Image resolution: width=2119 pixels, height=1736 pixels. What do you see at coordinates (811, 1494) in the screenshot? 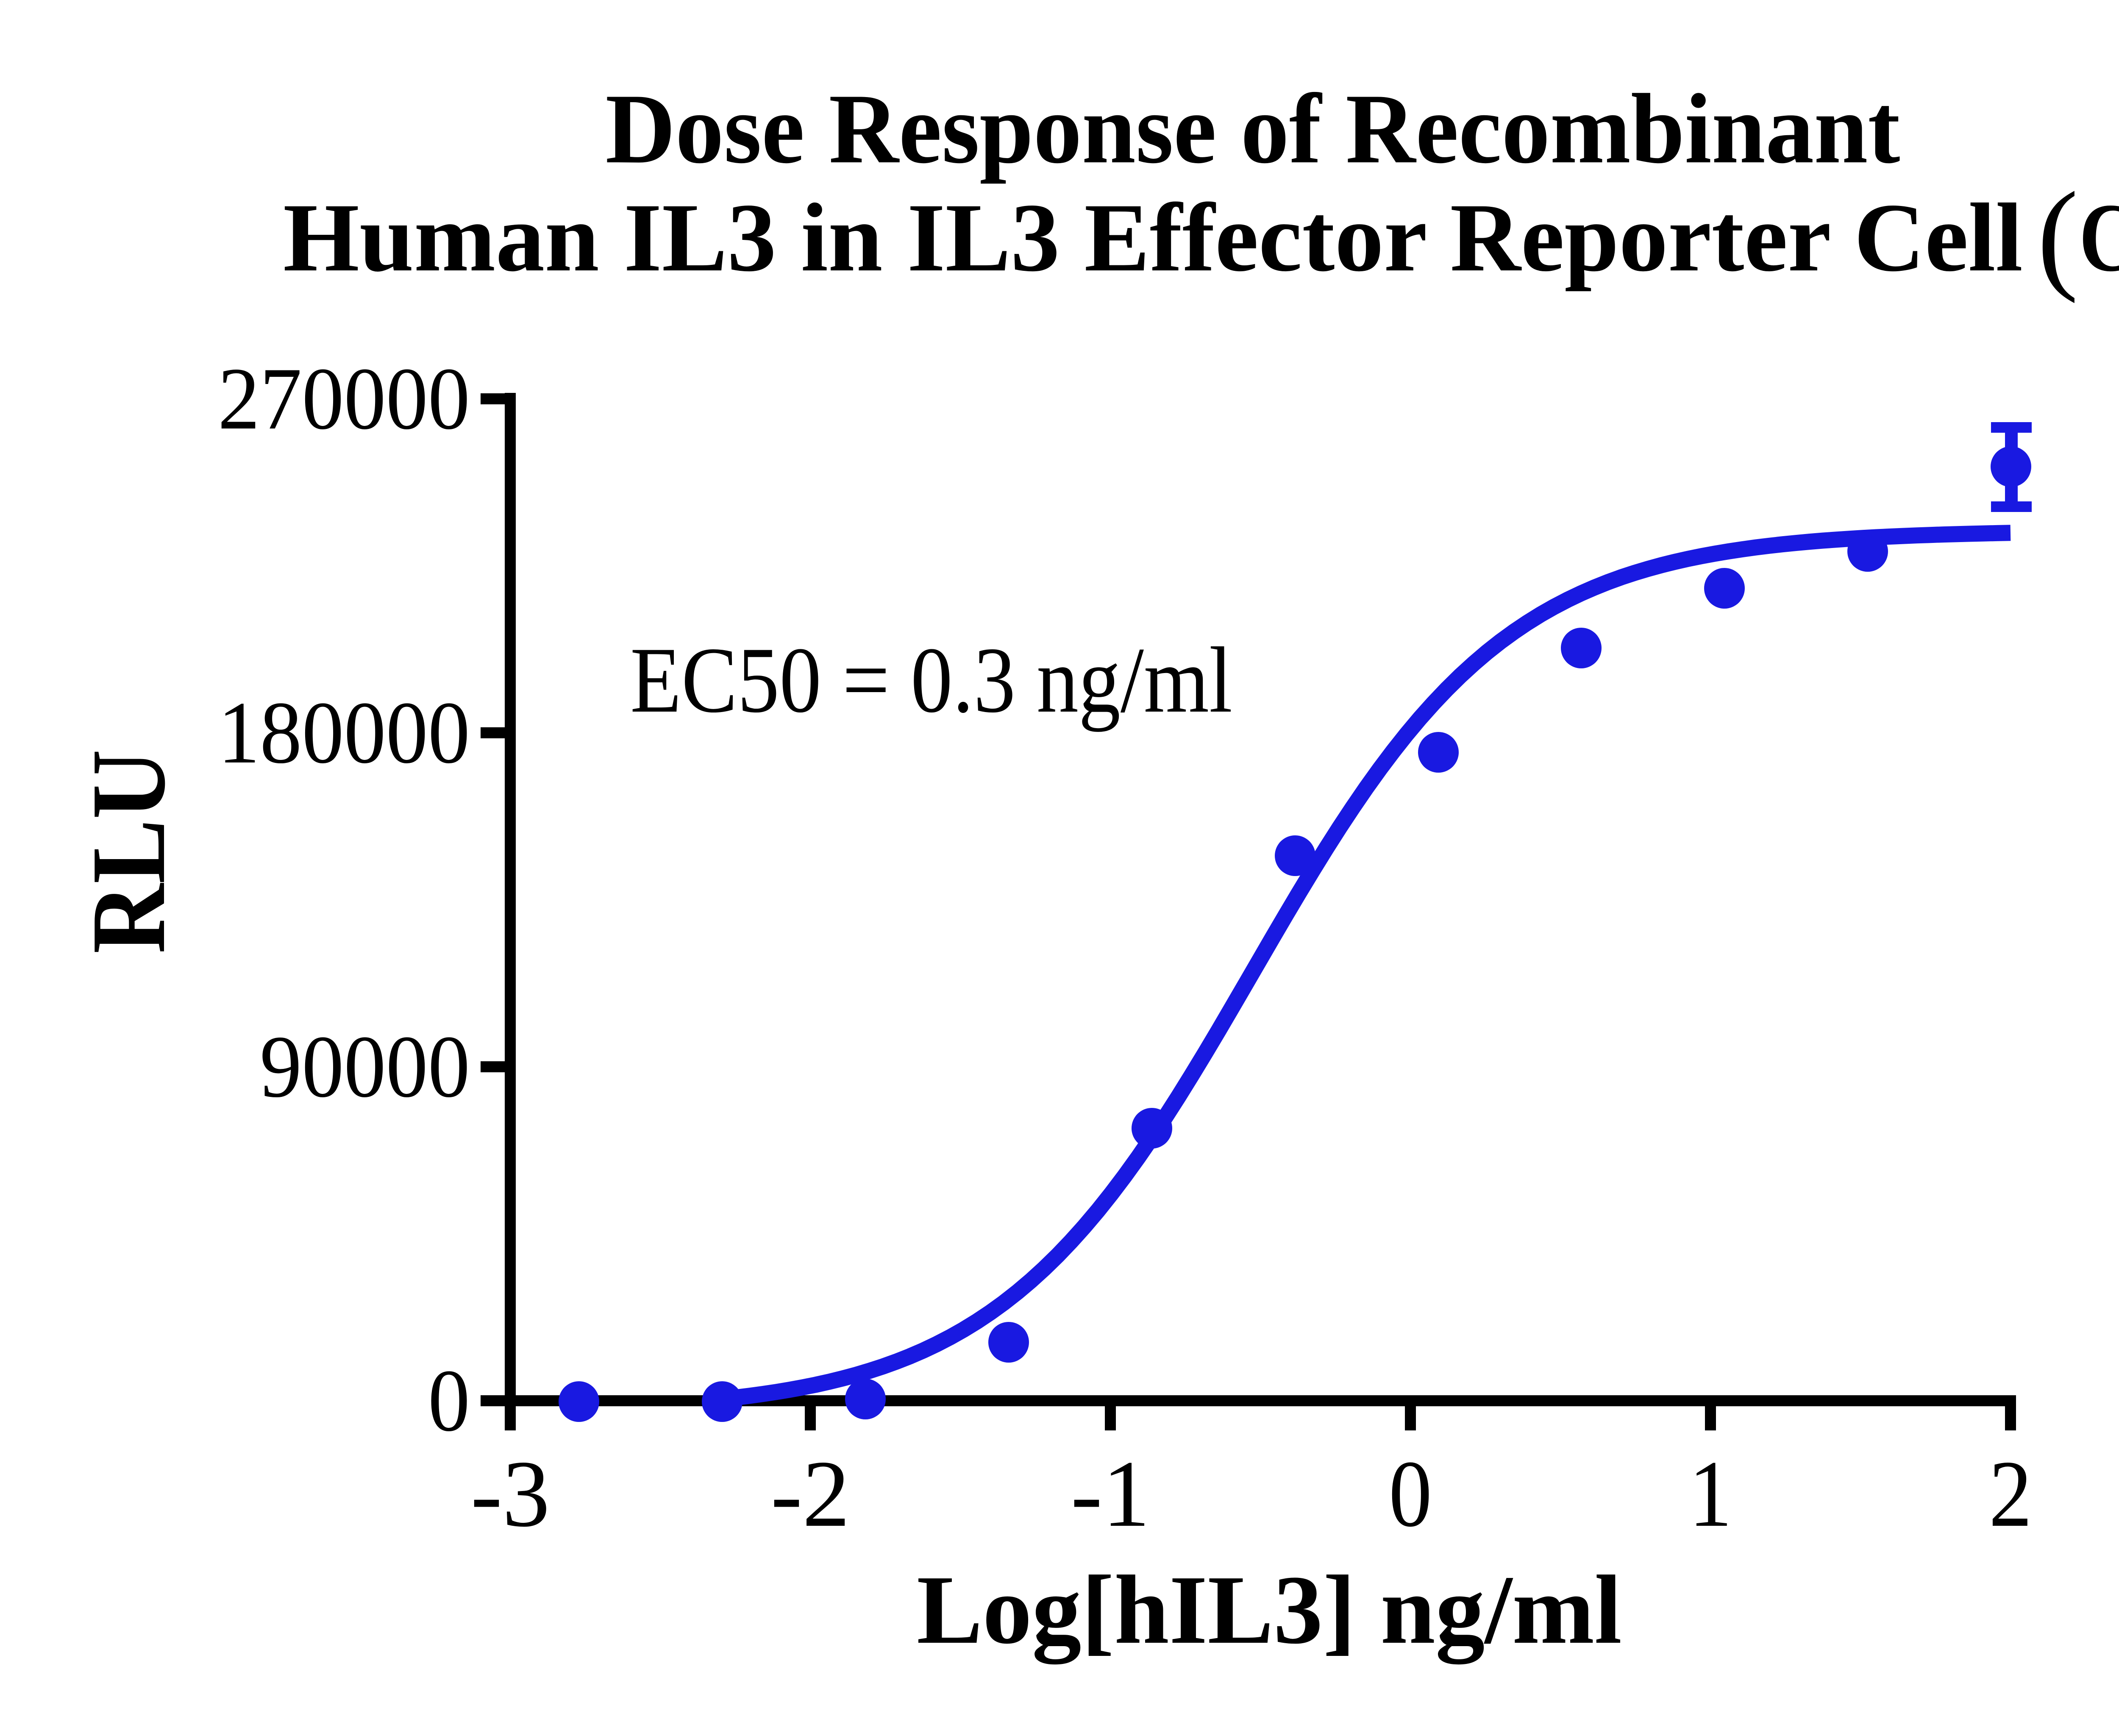
I see `svg-text: -2` at bounding box center [811, 1494].